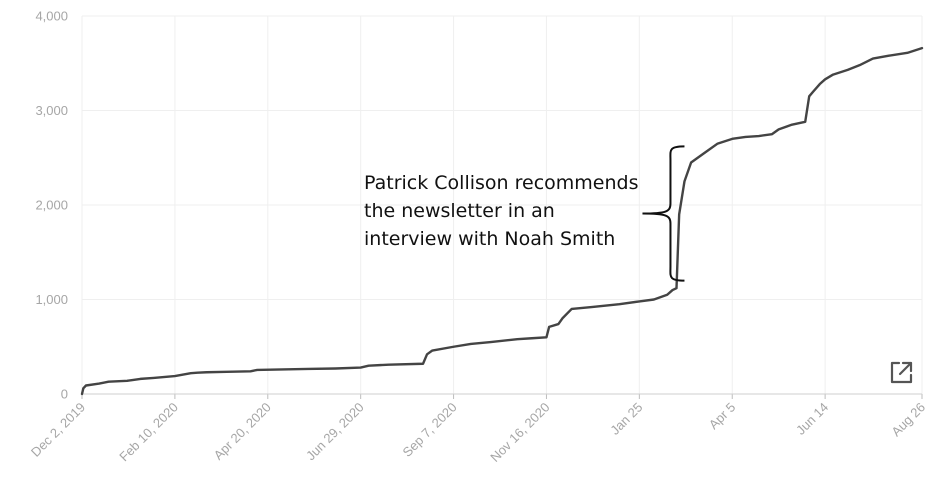 This screenshot has height=500, width=929. I want to click on annotation-text-line: interview with Noah Smith, so click(489, 239).